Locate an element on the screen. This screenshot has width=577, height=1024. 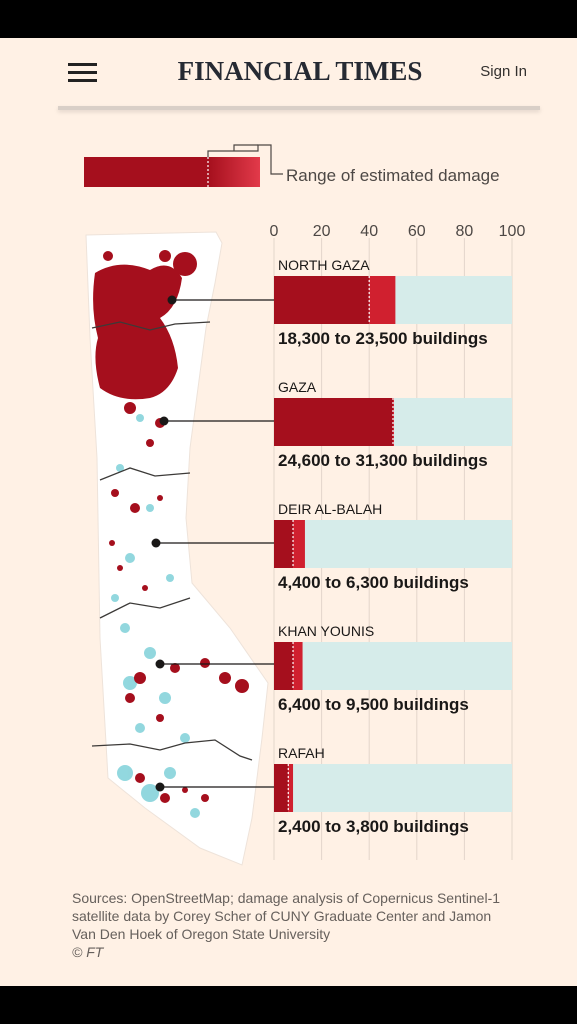
category-label-0: NORTH GAZA is located at coordinates (324, 265).